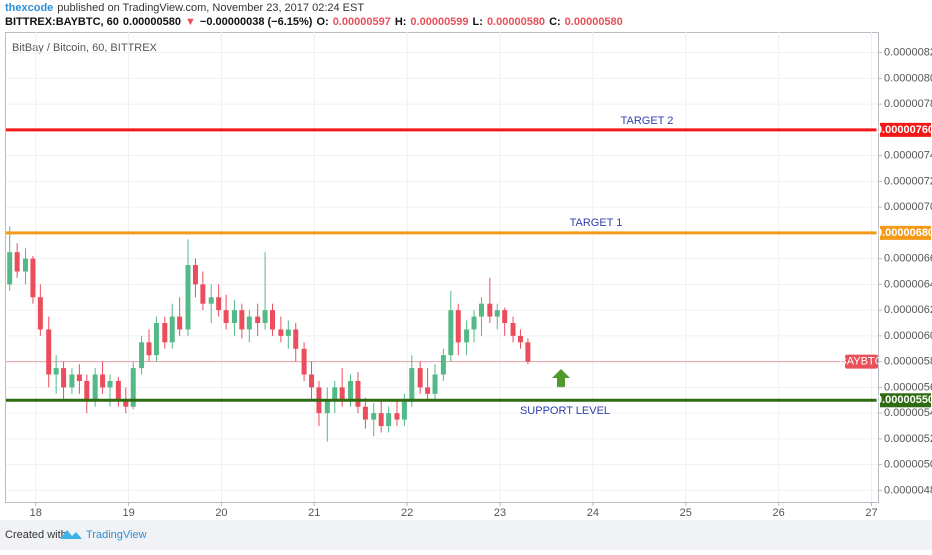 This screenshot has height=555, width=932. I want to click on level-value-label: 0.00000760, so click(904, 130).